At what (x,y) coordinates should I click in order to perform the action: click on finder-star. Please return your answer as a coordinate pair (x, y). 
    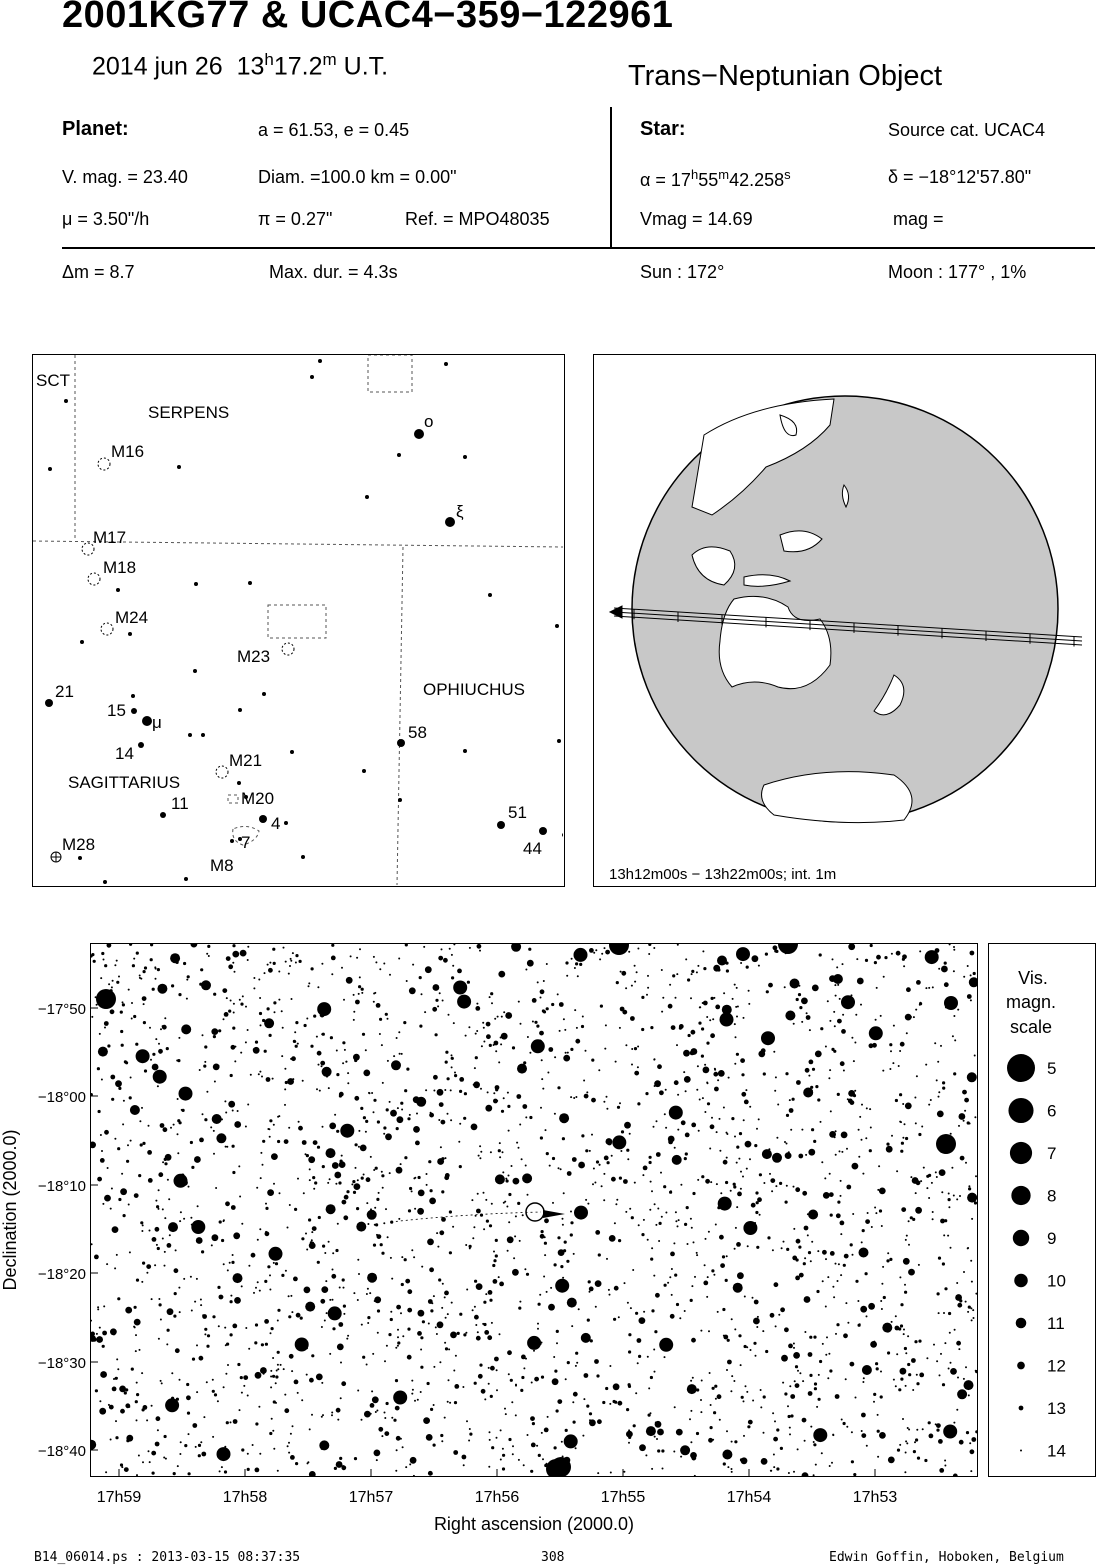
    Looking at the image, I should click on (239, 783).